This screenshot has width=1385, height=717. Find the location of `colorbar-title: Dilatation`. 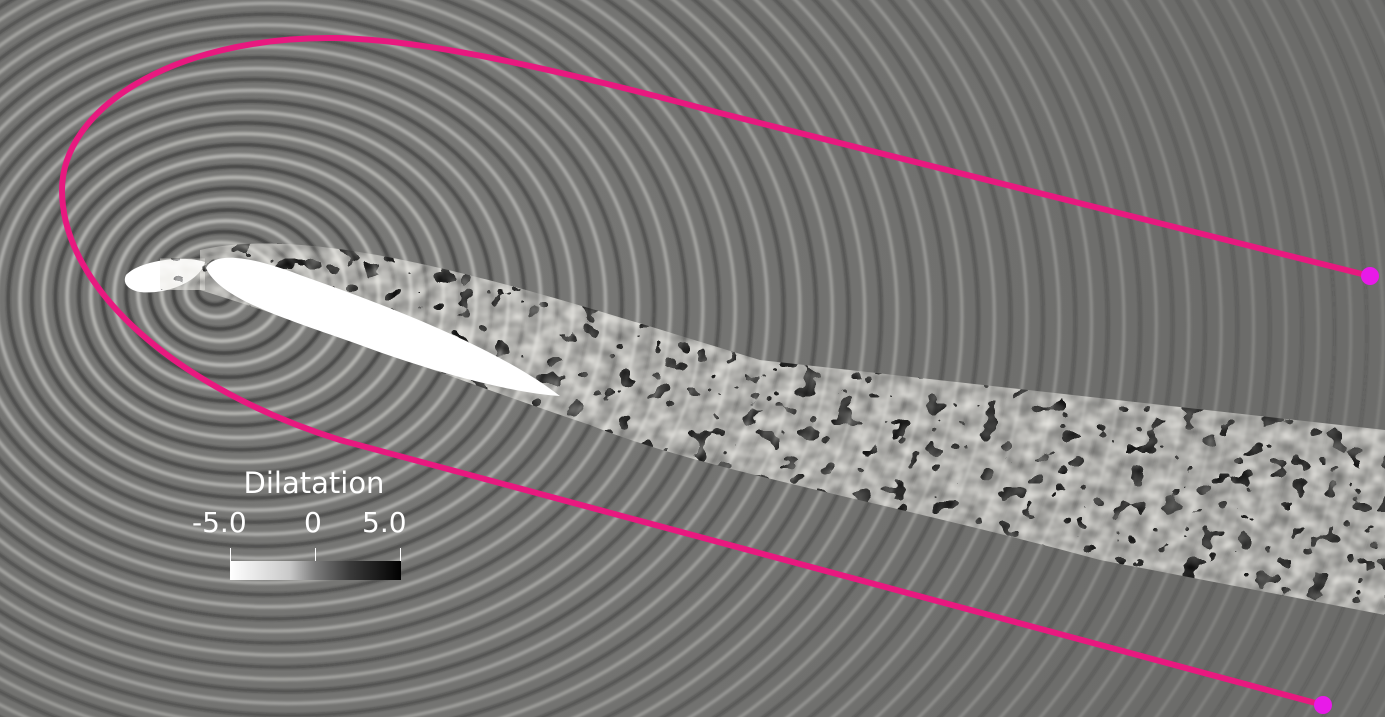

colorbar-title: Dilatation is located at coordinates (314, 483).